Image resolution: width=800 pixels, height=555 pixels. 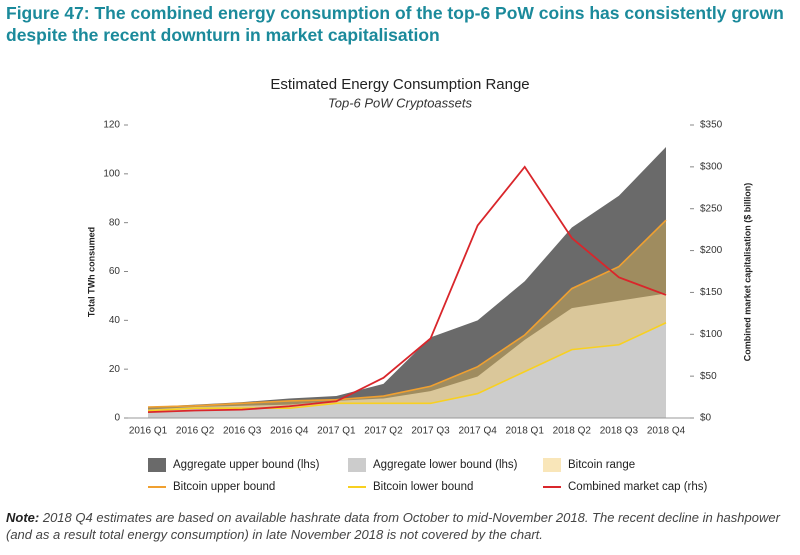 What do you see at coordinates (430, 431) in the screenshot?
I see `x-tick-label: 2017 Q3` at bounding box center [430, 431].